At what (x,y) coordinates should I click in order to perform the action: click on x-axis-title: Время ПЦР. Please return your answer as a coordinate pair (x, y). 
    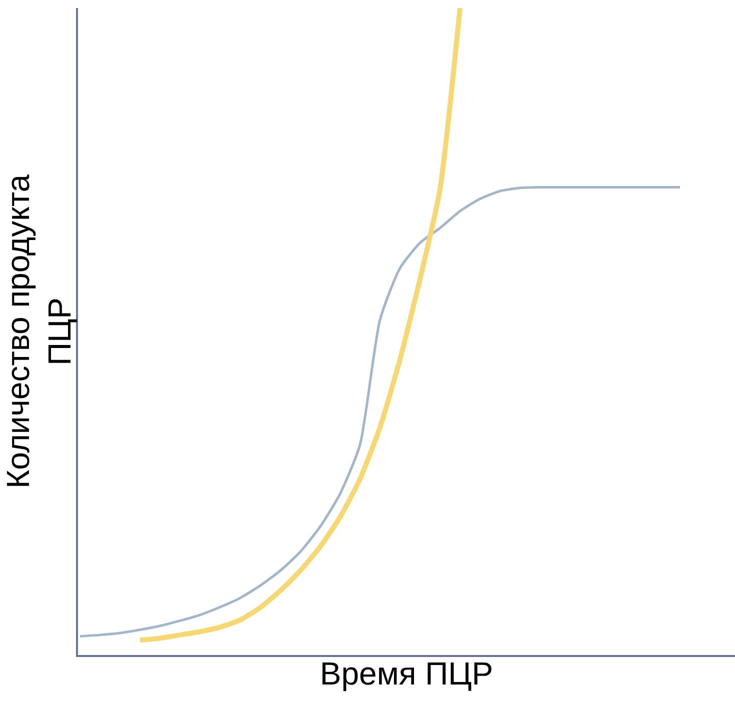
    Looking at the image, I should click on (407, 673).